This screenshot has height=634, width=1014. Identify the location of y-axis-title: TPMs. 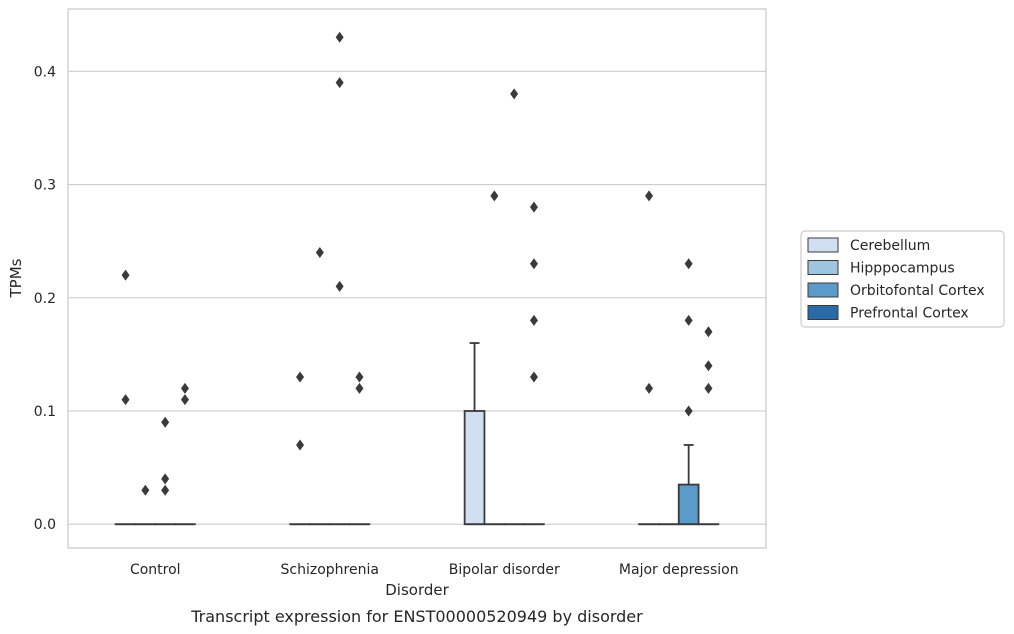
(16, 278).